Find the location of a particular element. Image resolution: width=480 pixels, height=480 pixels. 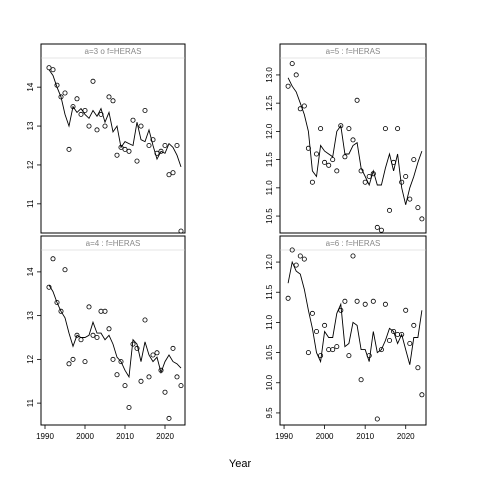

y-tick-label: 9.5 is located at coordinates (269, 413).